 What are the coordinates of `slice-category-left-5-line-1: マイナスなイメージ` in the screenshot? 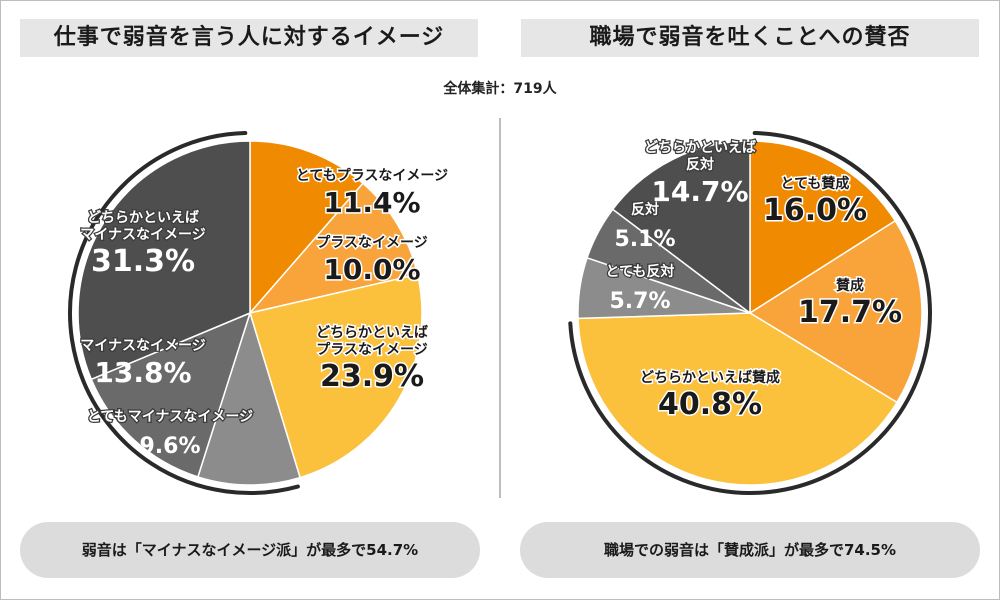 It's located at (142, 346).